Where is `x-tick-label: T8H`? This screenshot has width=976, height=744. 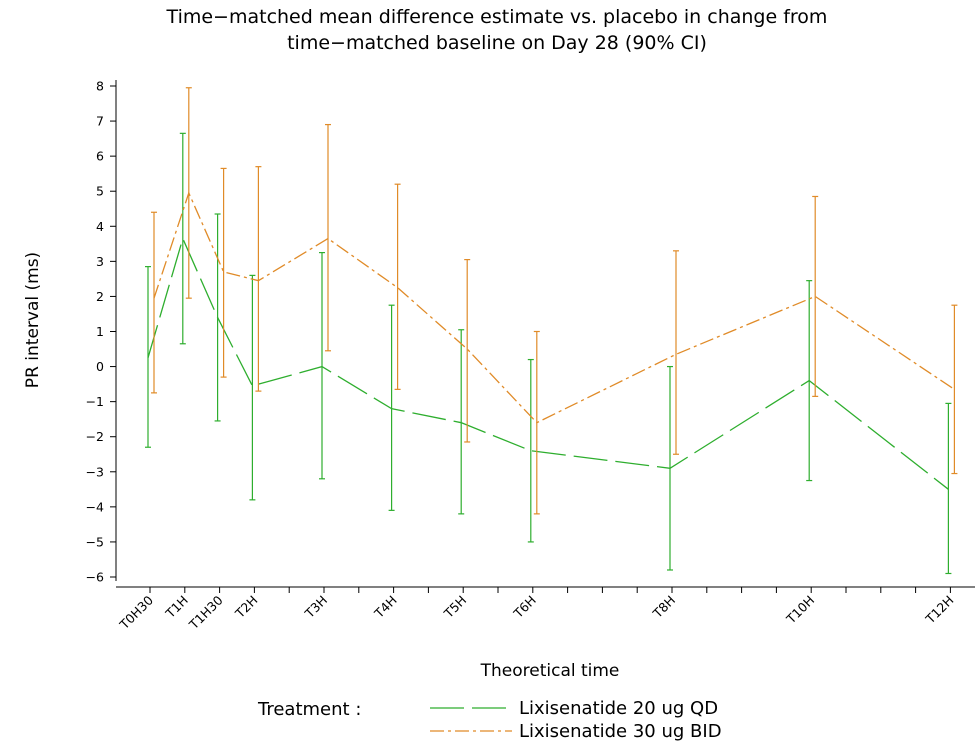
x-tick-label: T8H is located at coordinates (663, 607).